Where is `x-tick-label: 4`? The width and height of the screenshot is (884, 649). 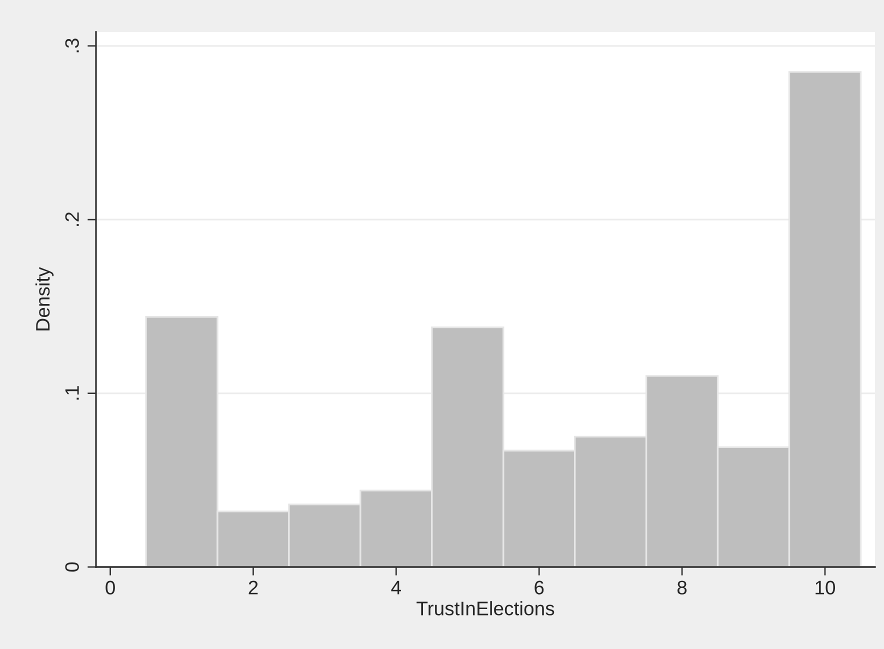 x-tick-label: 4 is located at coordinates (396, 587).